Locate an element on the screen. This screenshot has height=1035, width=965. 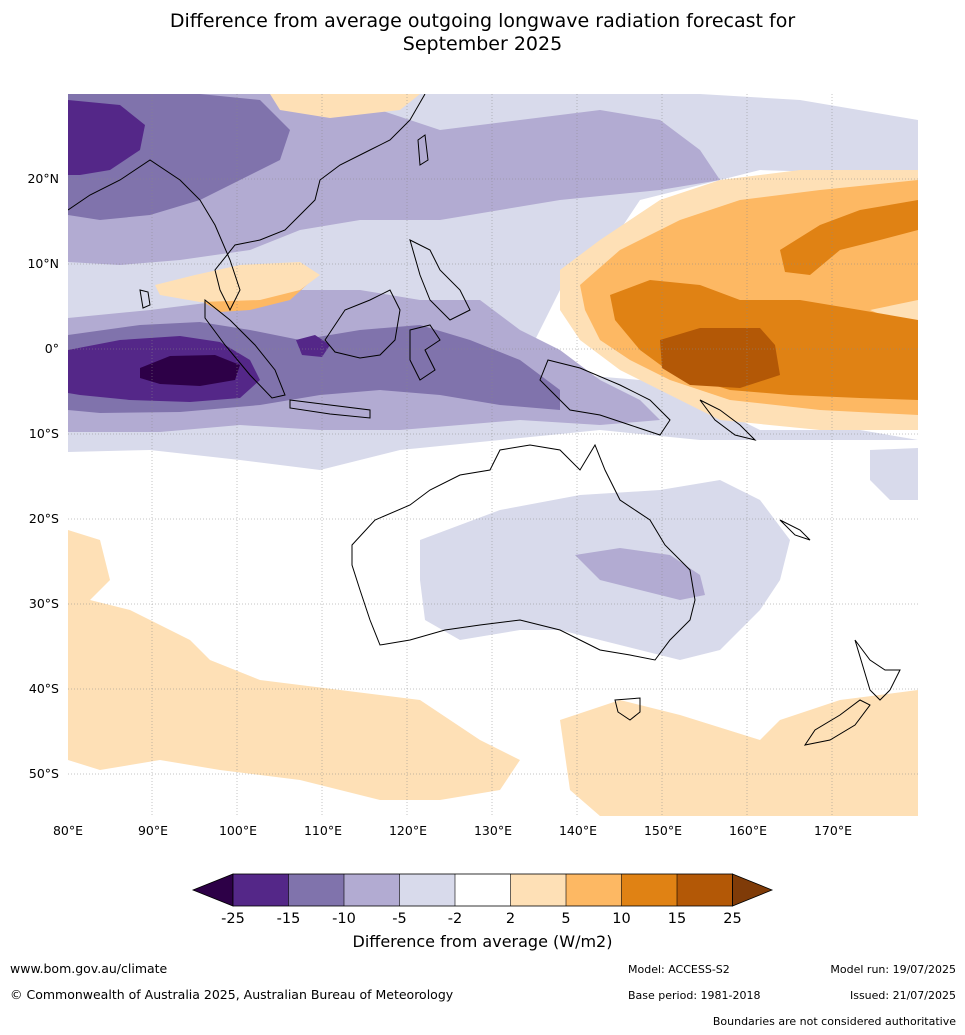
colorbar-tick-label: 15 is located at coordinates (677, 919).